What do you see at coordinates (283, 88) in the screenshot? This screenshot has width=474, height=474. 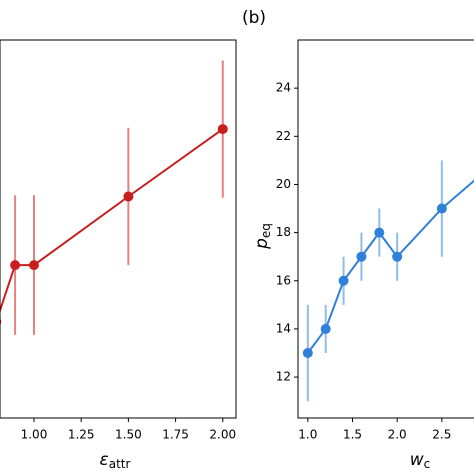 I see `y-tick-label: 24` at bounding box center [283, 88].